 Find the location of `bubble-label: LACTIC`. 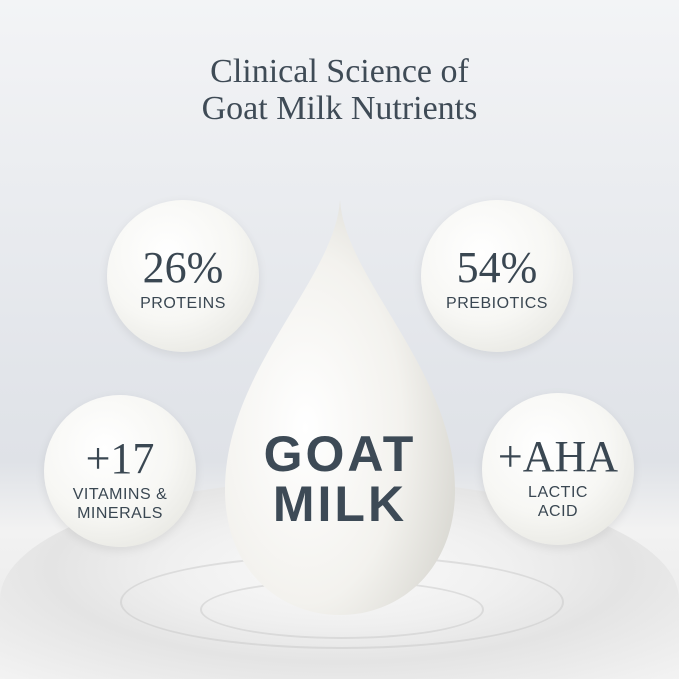

bubble-label: LACTIC is located at coordinates (558, 492).